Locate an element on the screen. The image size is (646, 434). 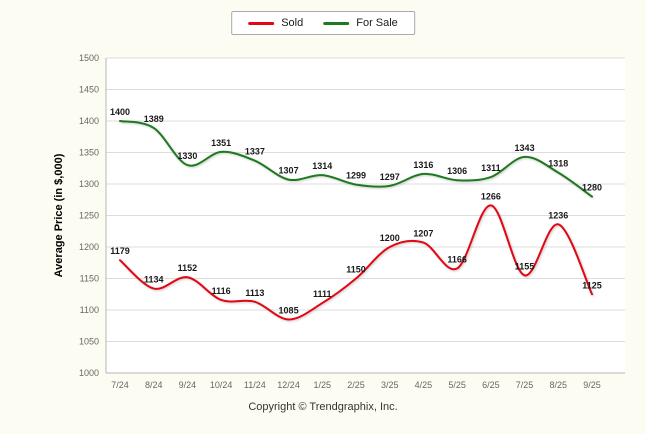
y-tick-label: 1050 is located at coordinates (89, 342).